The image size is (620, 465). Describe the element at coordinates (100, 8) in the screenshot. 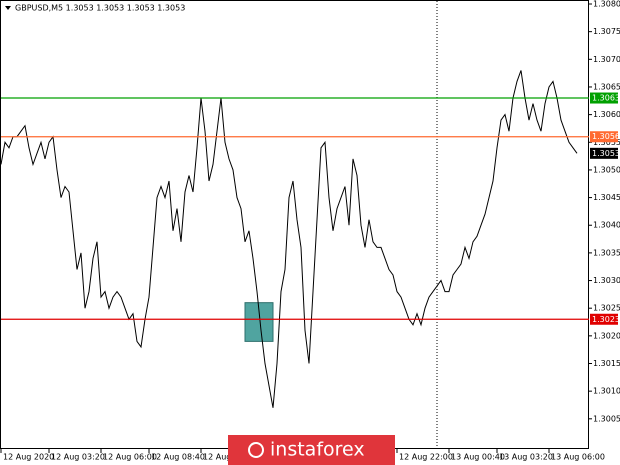

I see `chart-title: GBPUSD,M5 1.3053 1.3053 1.3053 1.3053` at that location.